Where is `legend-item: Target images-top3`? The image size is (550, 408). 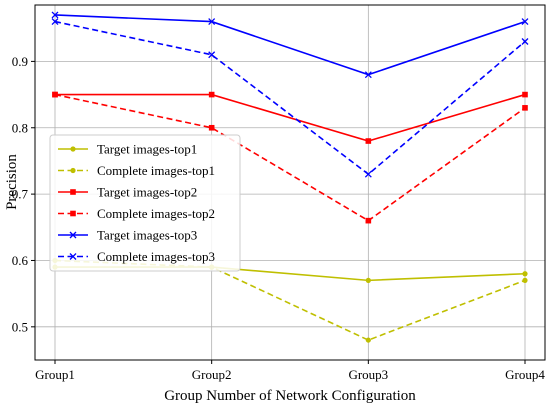 legend-item: Target images-top3 is located at coordinates (127, 235).